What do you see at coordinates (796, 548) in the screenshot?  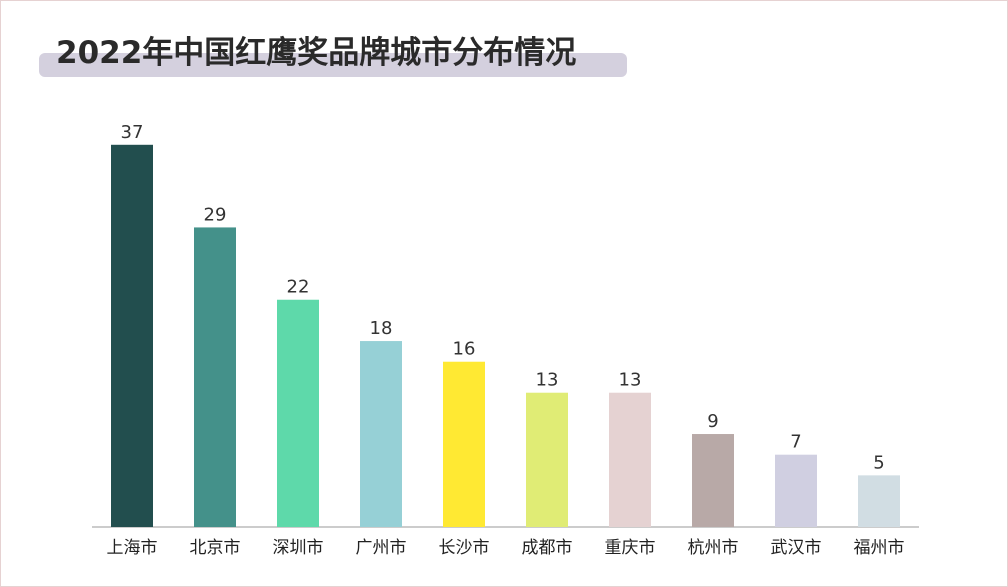 I see `category-label-9: 武汉市` at bounding box center [796, 548].